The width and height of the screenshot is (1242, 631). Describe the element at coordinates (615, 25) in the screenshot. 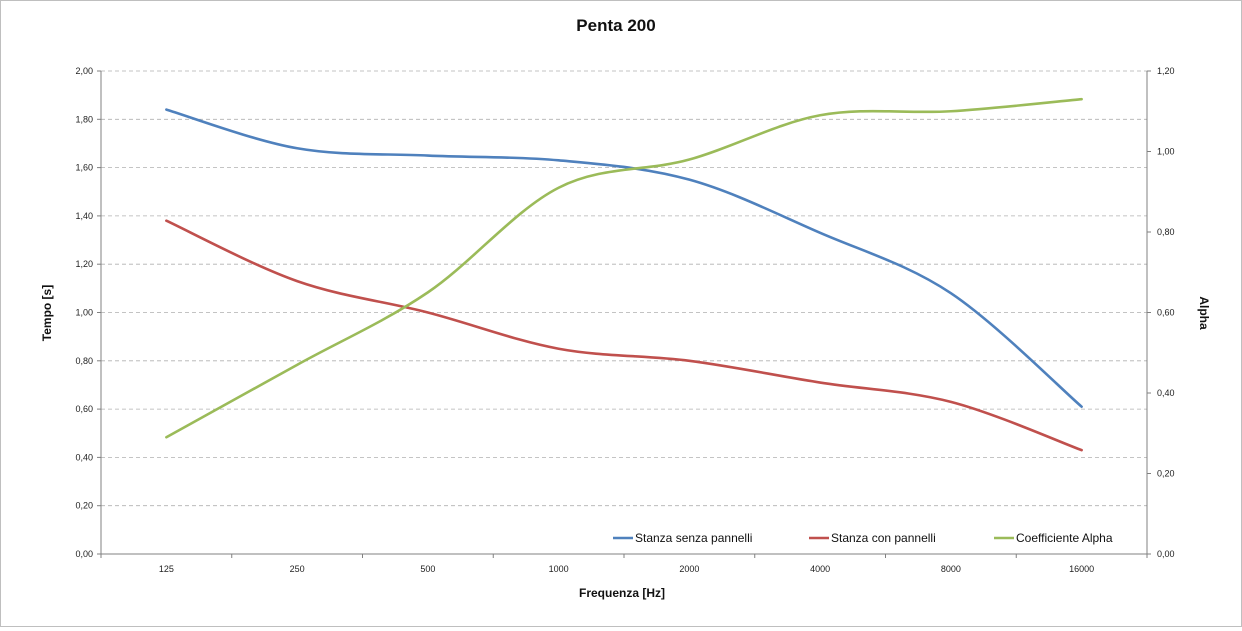

I see `chart-title: Penta 200` at that location.